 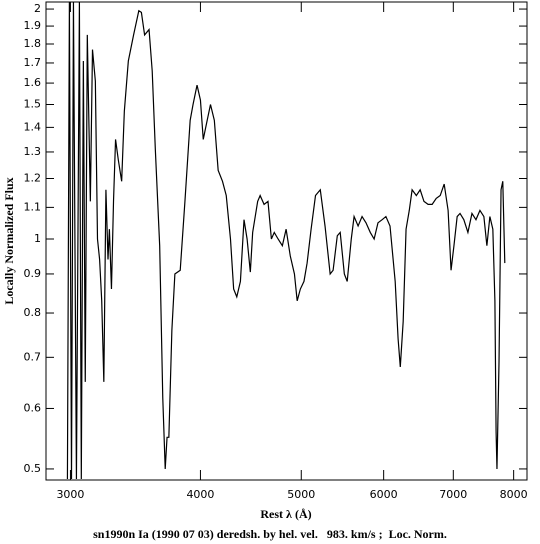 I want to click on y-tick-label: 0.6, so click(x=33, y=407).